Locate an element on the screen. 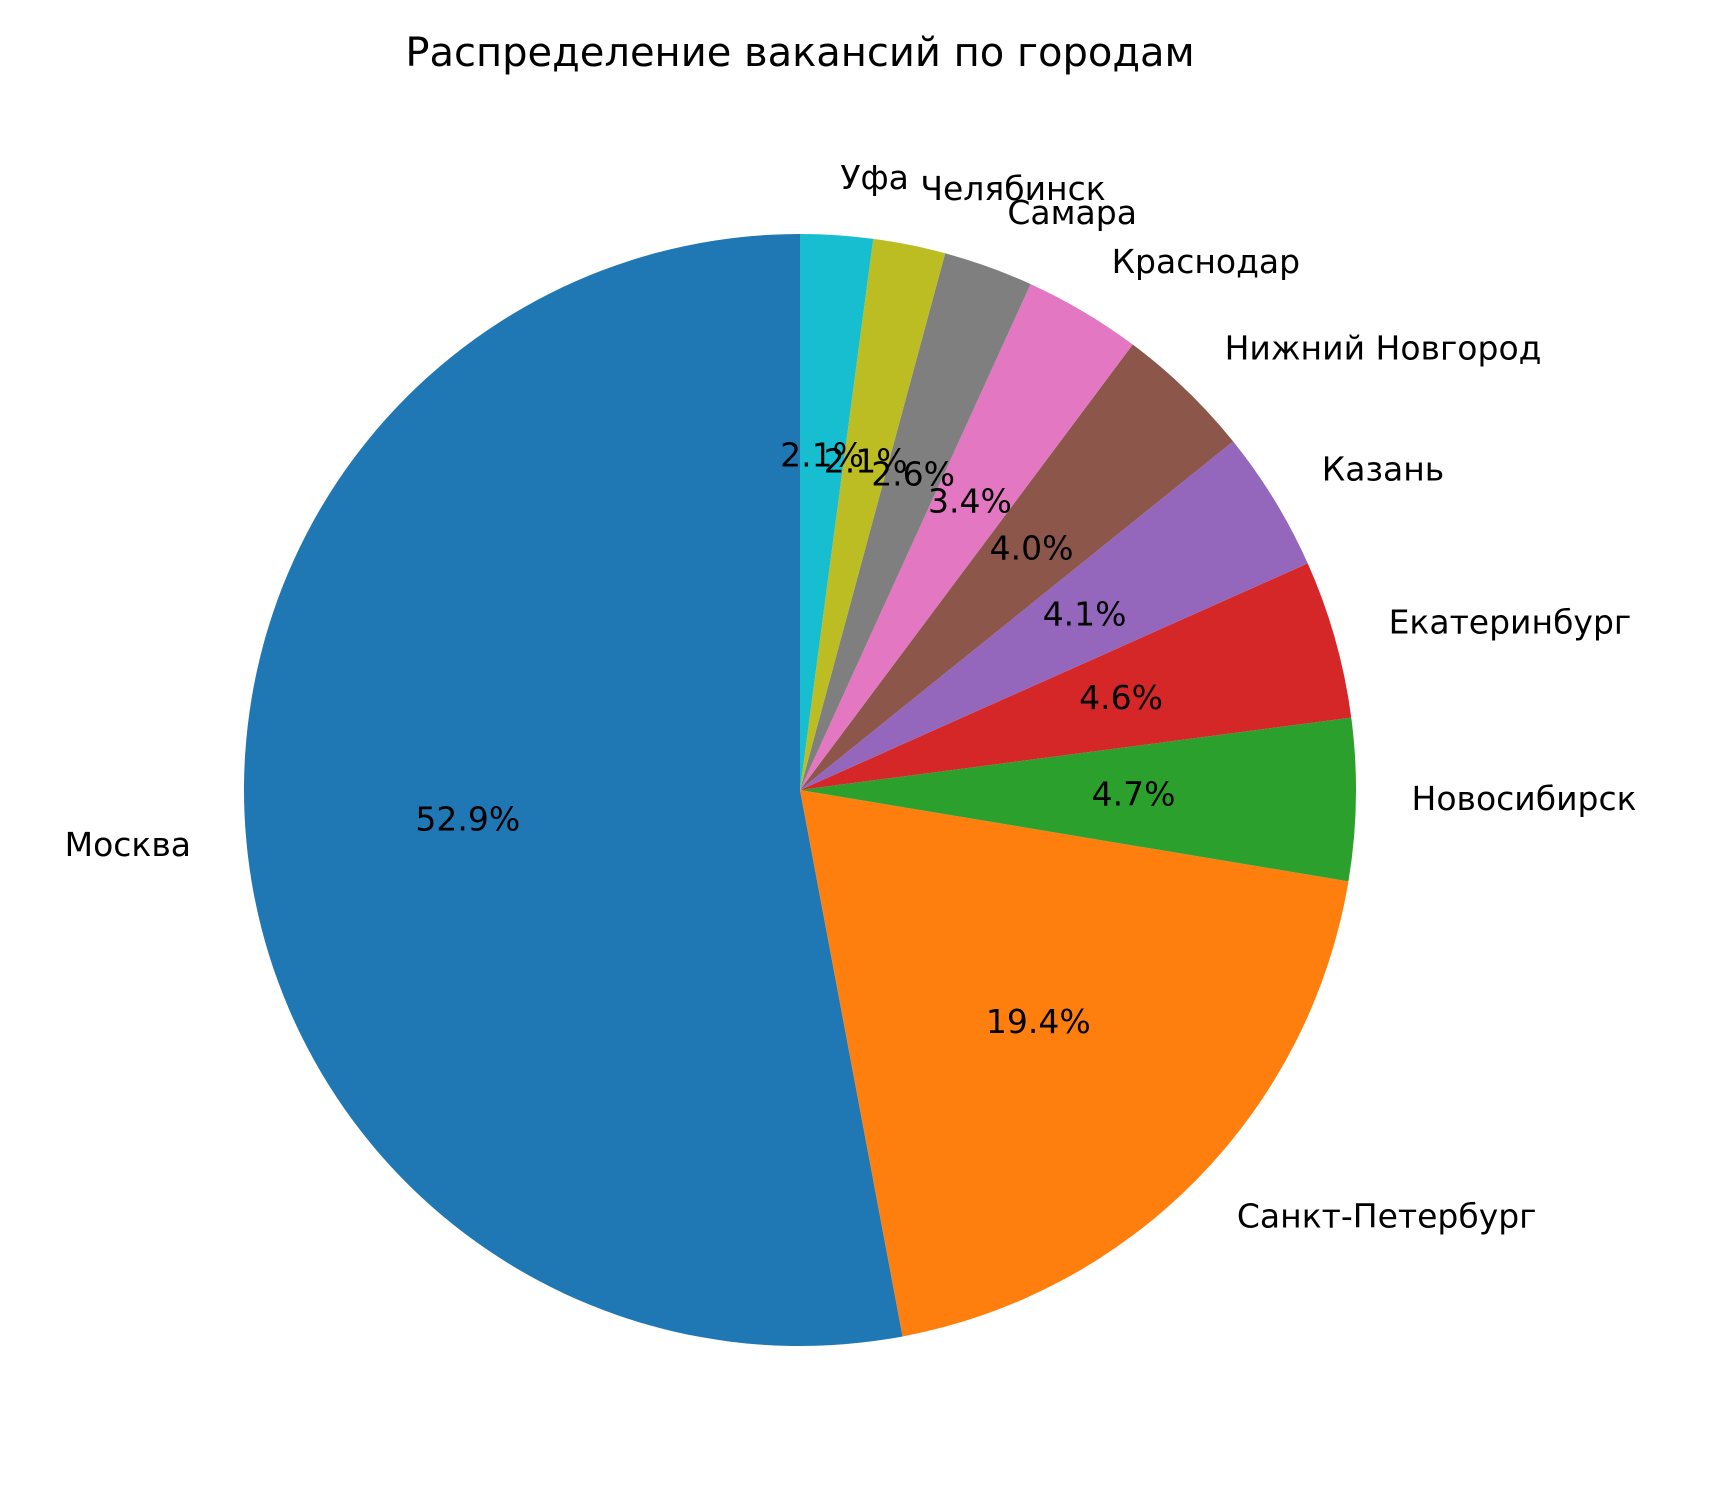 The image size is (1719, 1509). pct-label-нижний-новгород: 4.0% is located at coordinates (1032, 547).